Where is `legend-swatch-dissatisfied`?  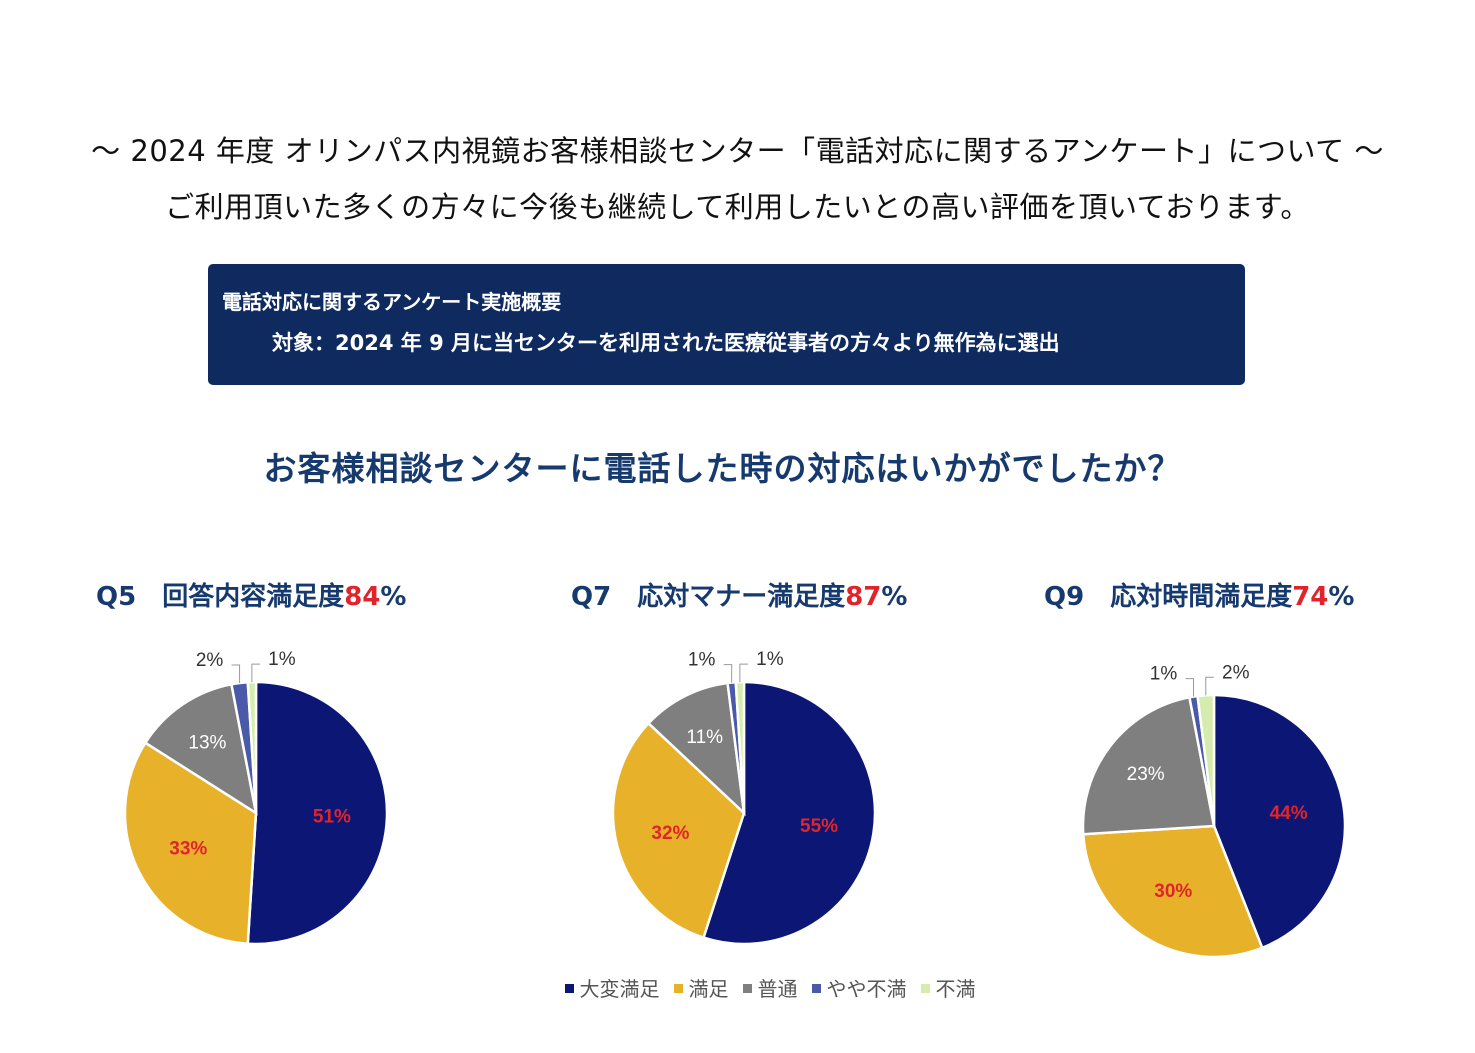
legend-swatch-dissatisfied is located at coordinates (925, 988).